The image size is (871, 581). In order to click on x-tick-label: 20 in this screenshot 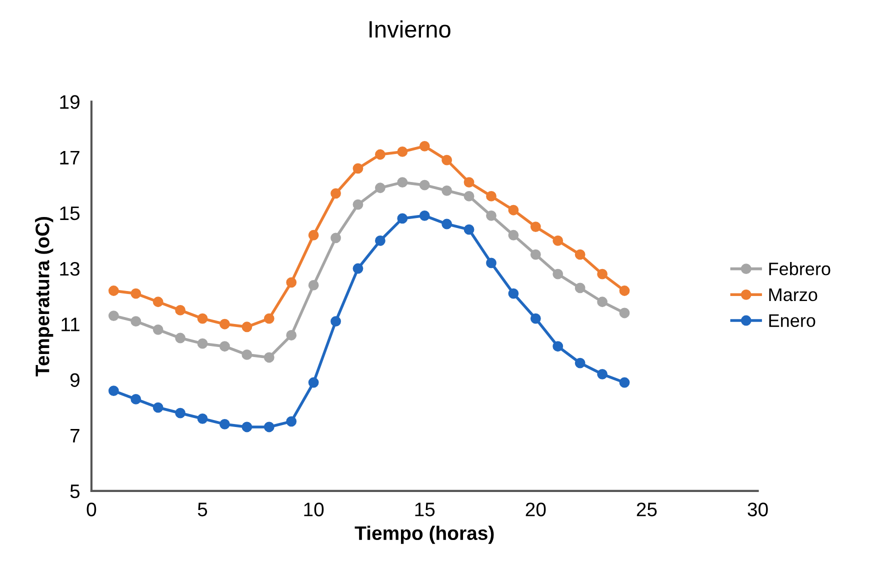, I will do `click(536, 509)`.